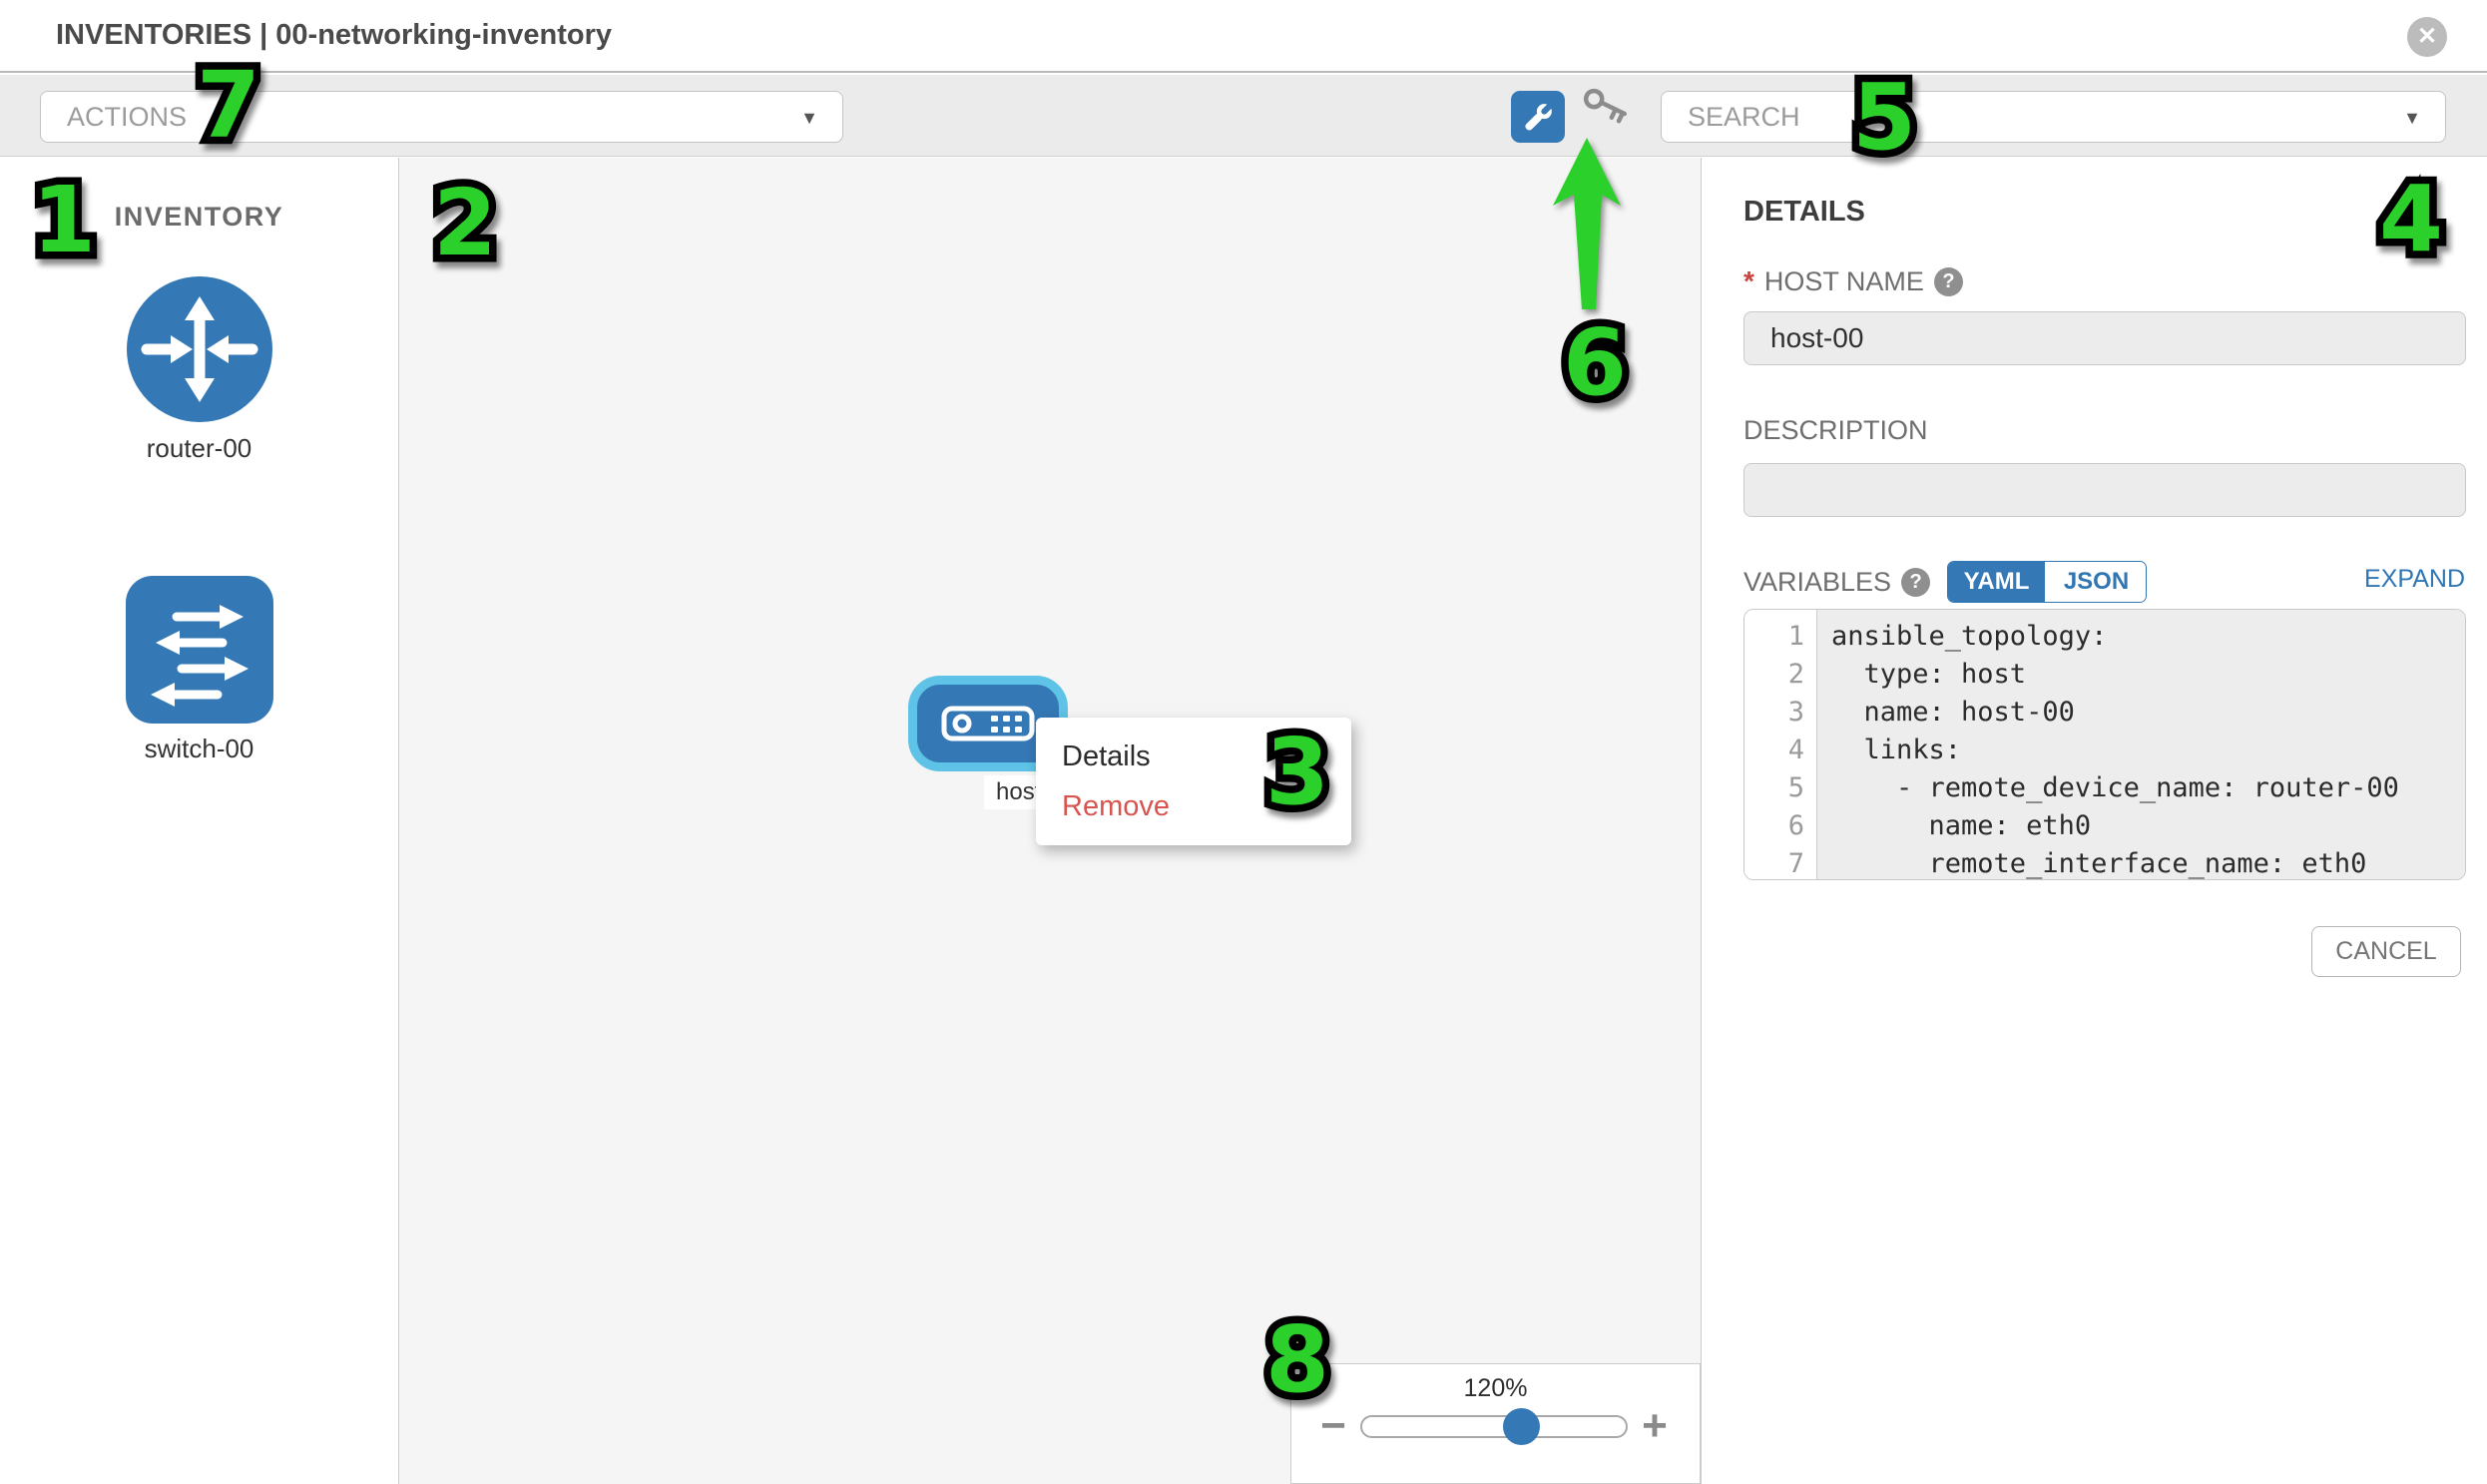 This screenshot has height=1484, width=2487. I want to click on expand-link: EXPAND, so click(2414, 579).